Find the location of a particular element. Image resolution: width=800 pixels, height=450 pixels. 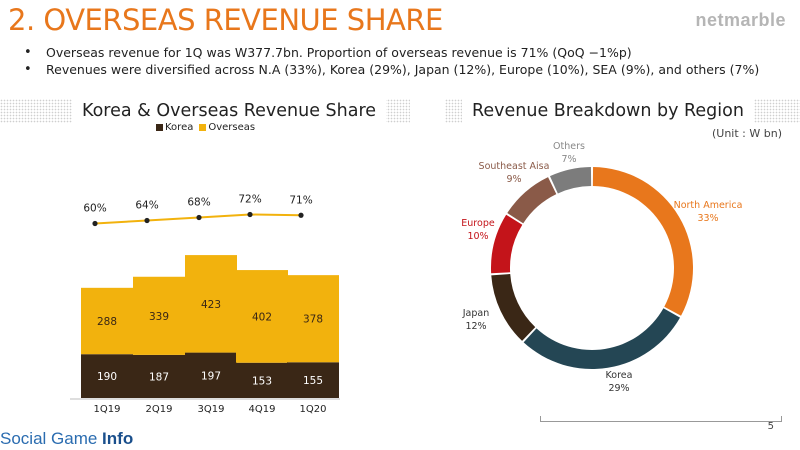

watermark-part: Social Game is located at coordinates (51, 438).